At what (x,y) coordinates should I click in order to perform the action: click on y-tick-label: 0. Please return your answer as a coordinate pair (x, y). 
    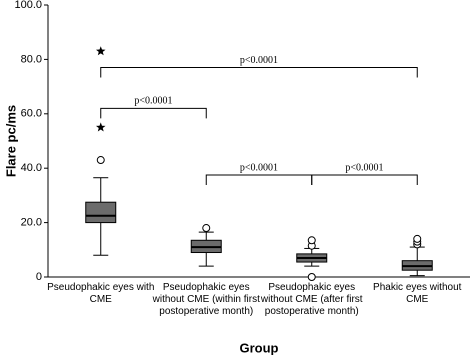
    Looking at the image, I should click on (39, 277).